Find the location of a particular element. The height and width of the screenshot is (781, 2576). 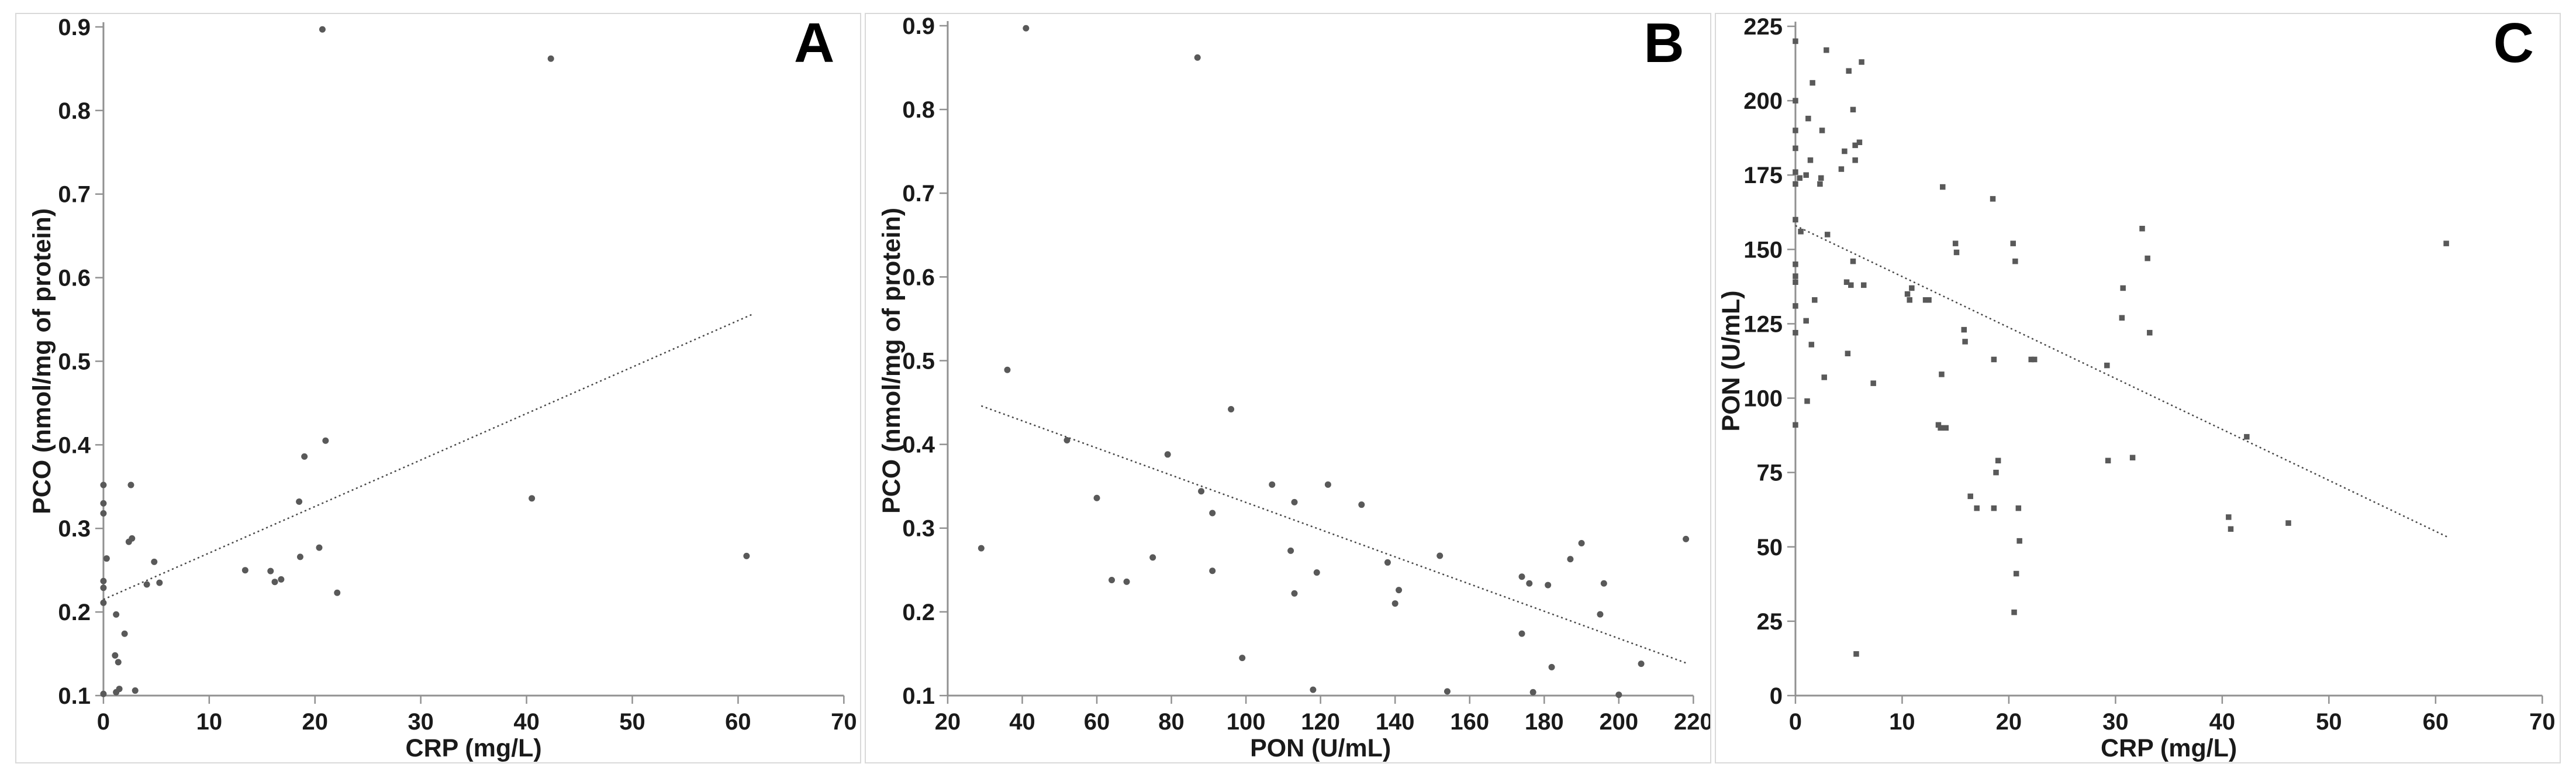

y-tick-label: 75 is located at coordinates (1769, 473).